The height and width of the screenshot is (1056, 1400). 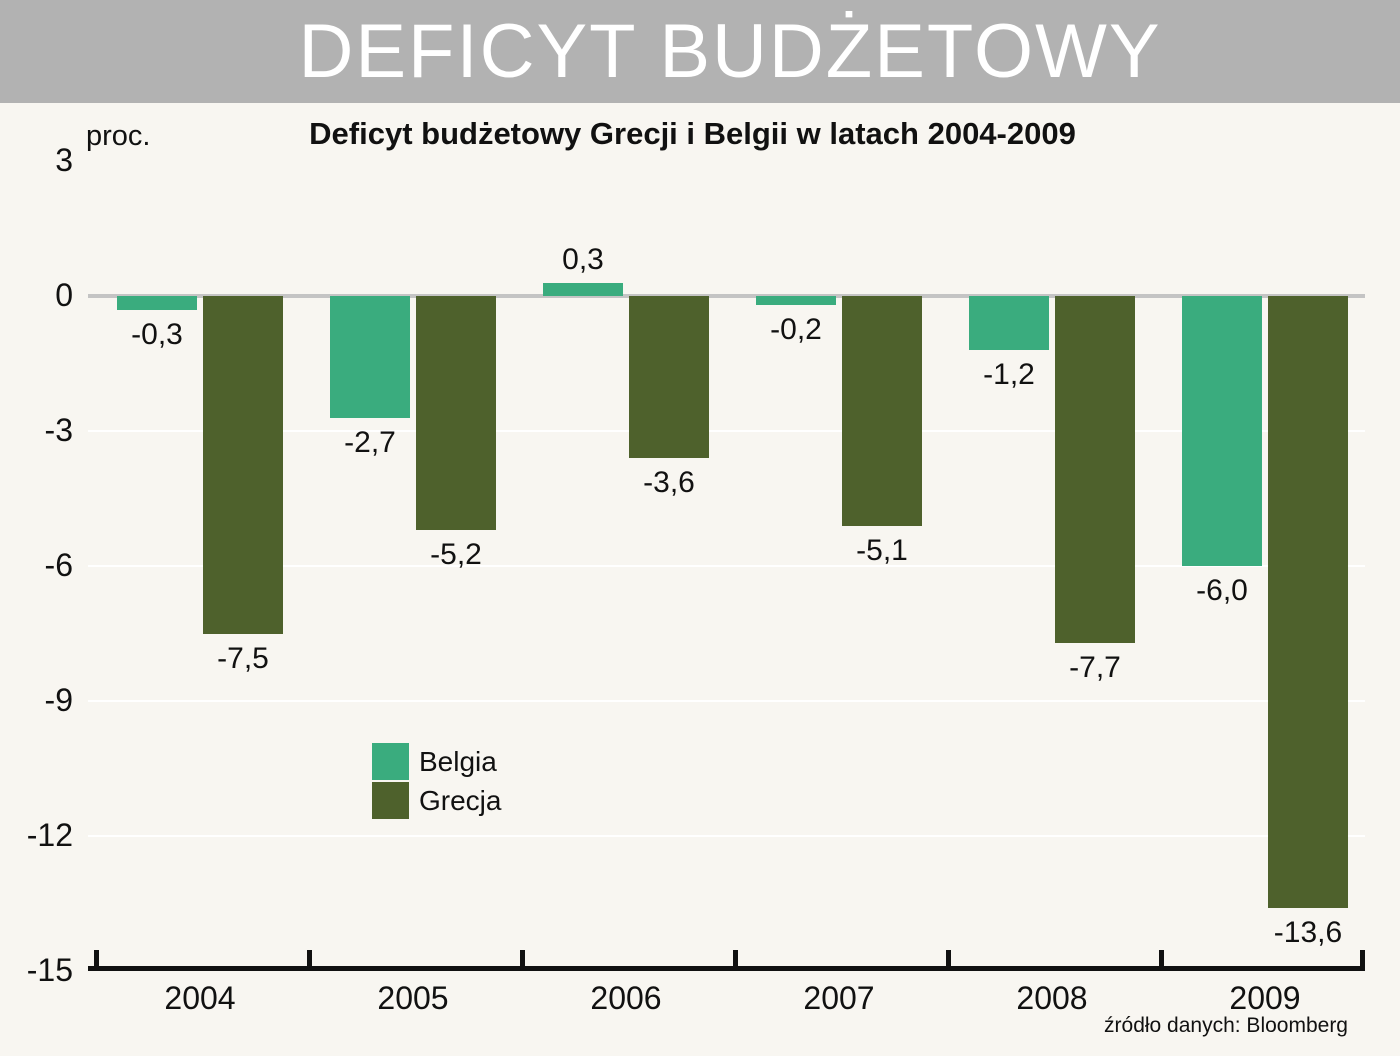 I want to click on bar-value-label-grecja-2008: -7,7, so click(x=1095, y=667).